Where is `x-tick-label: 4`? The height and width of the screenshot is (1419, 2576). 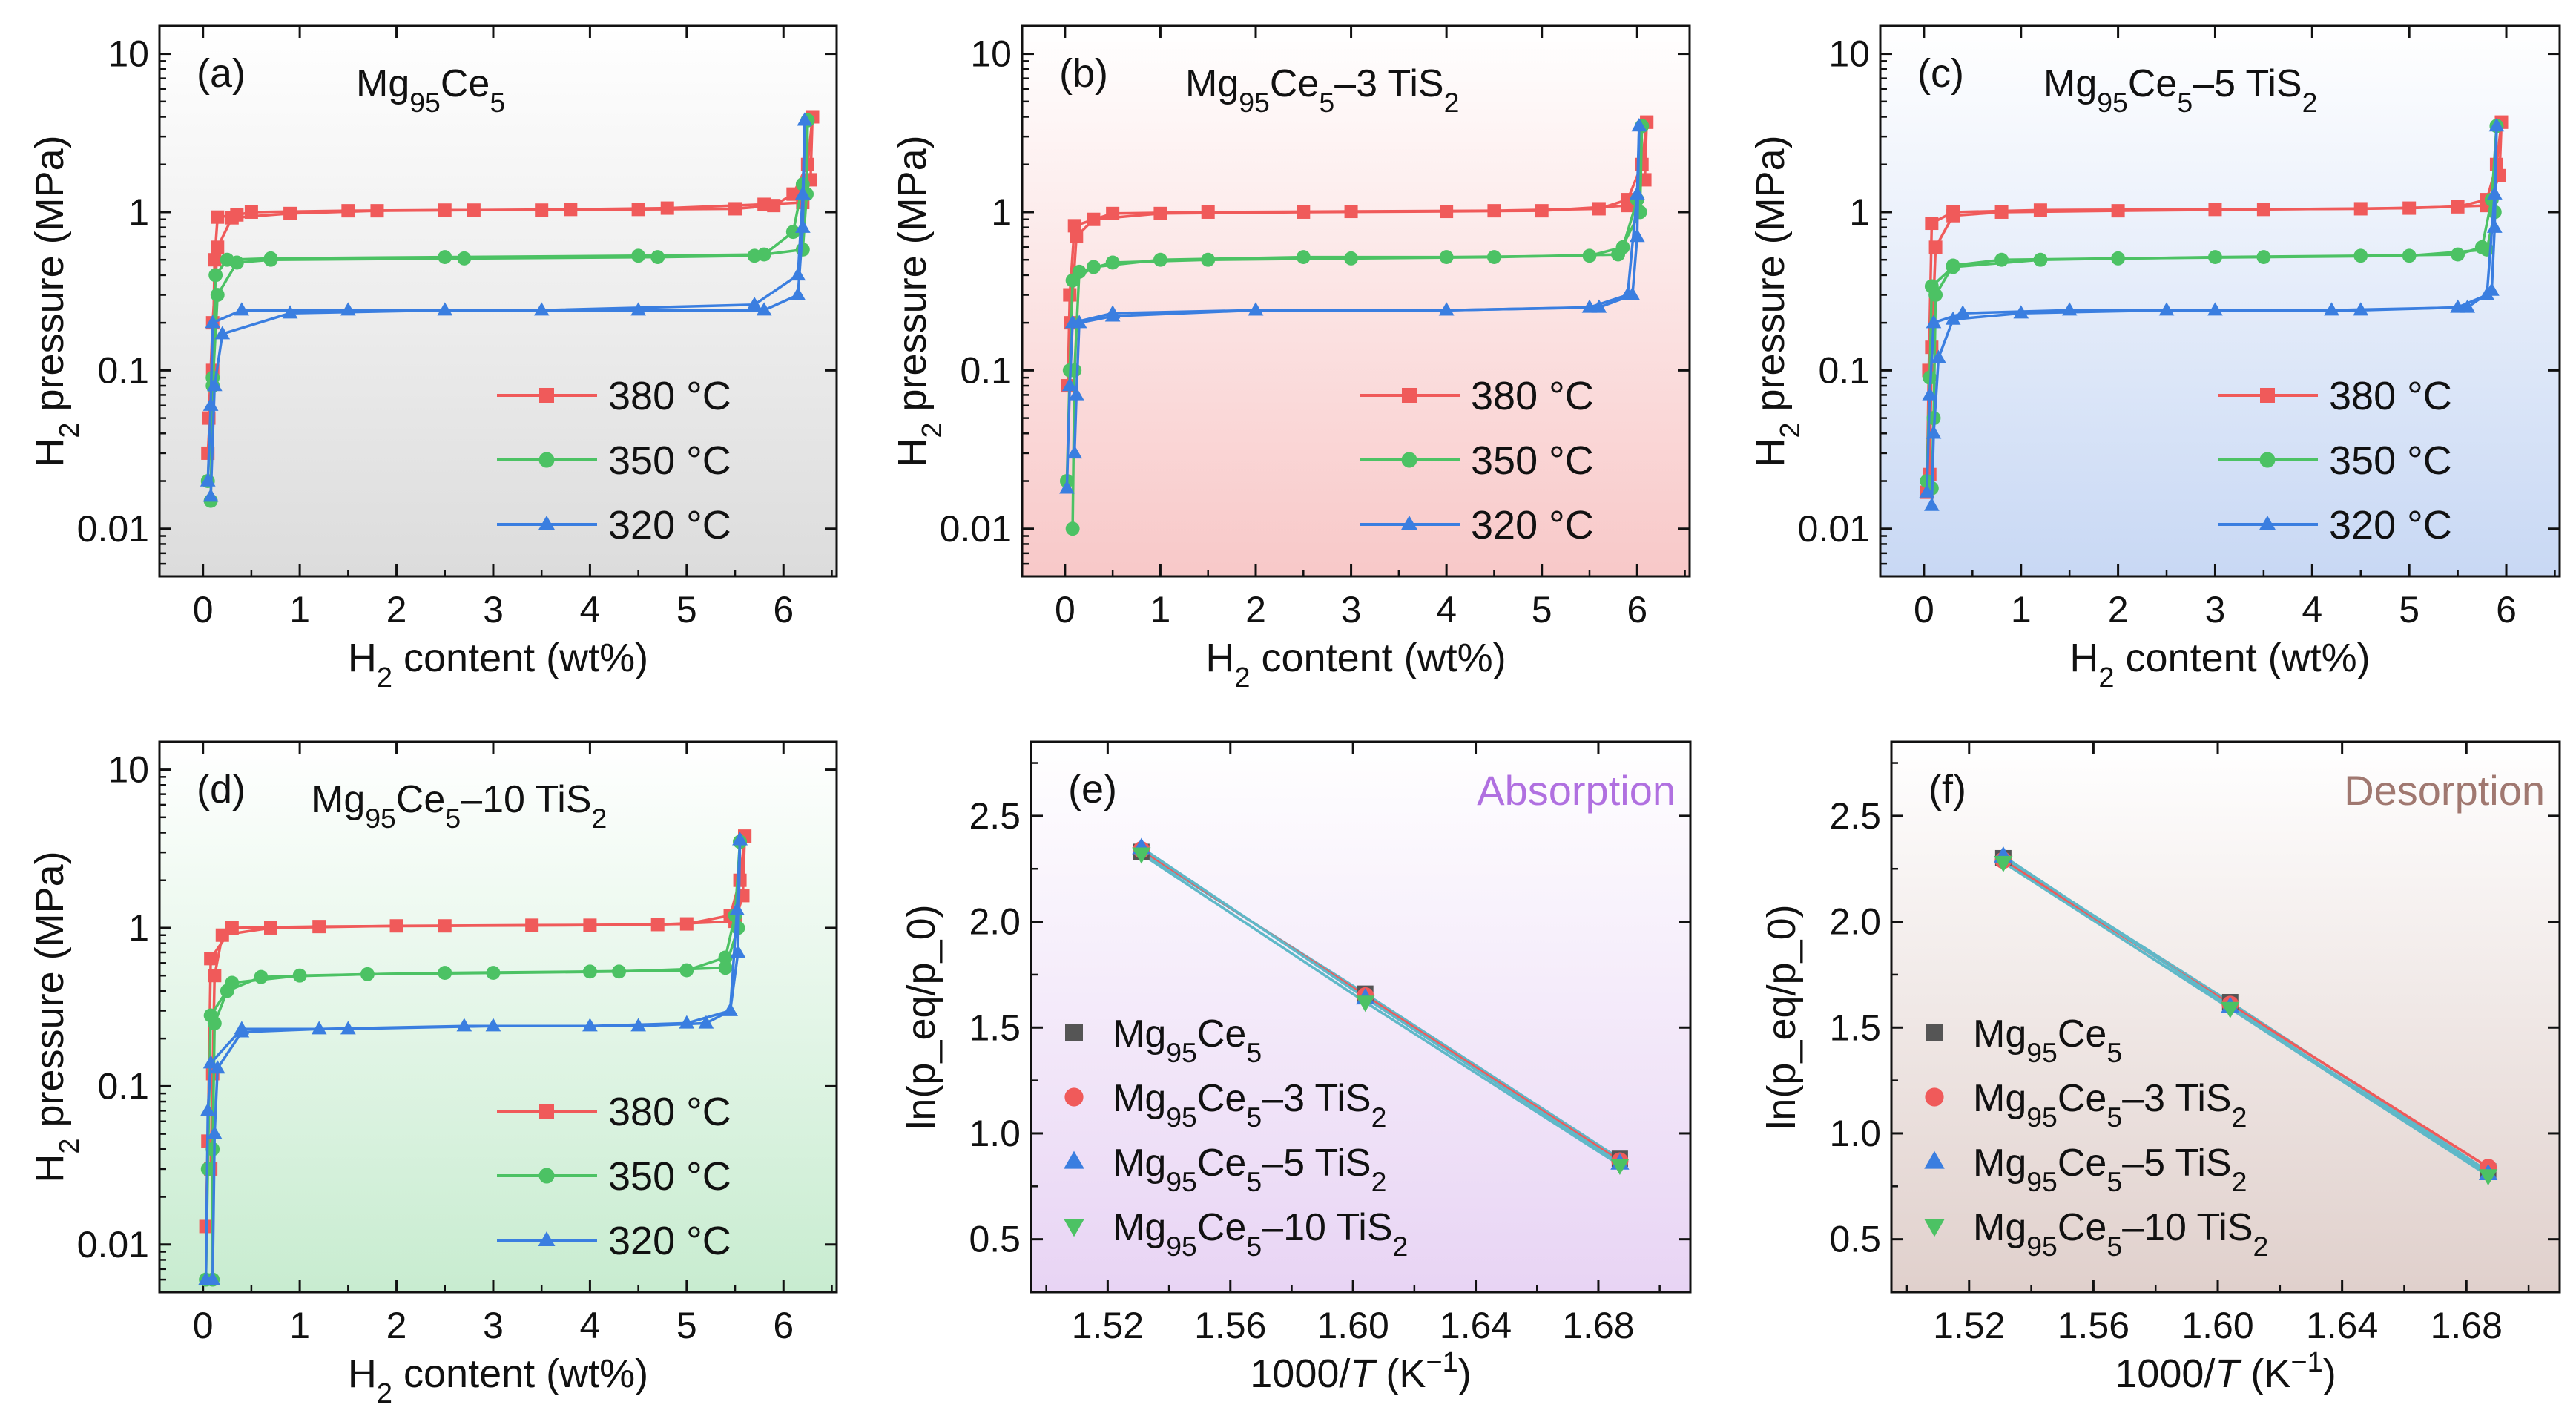
x-tick-label: 4 is located at coordinates (2312, 610).